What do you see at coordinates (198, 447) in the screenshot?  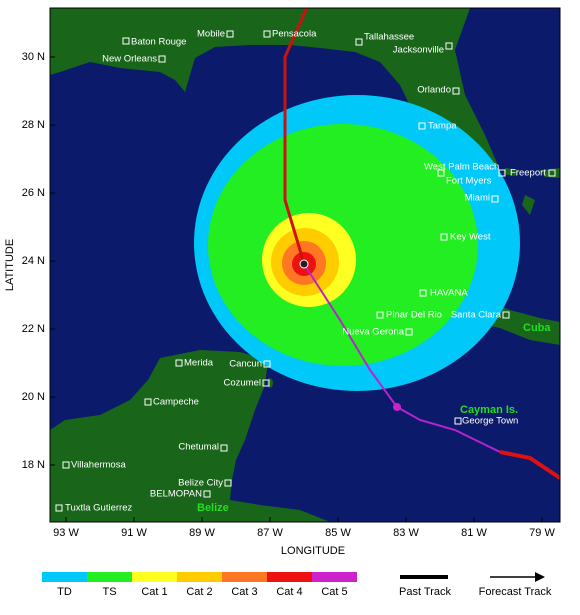 I see `place-label: Chetumal` at bounding box center [198, 447].